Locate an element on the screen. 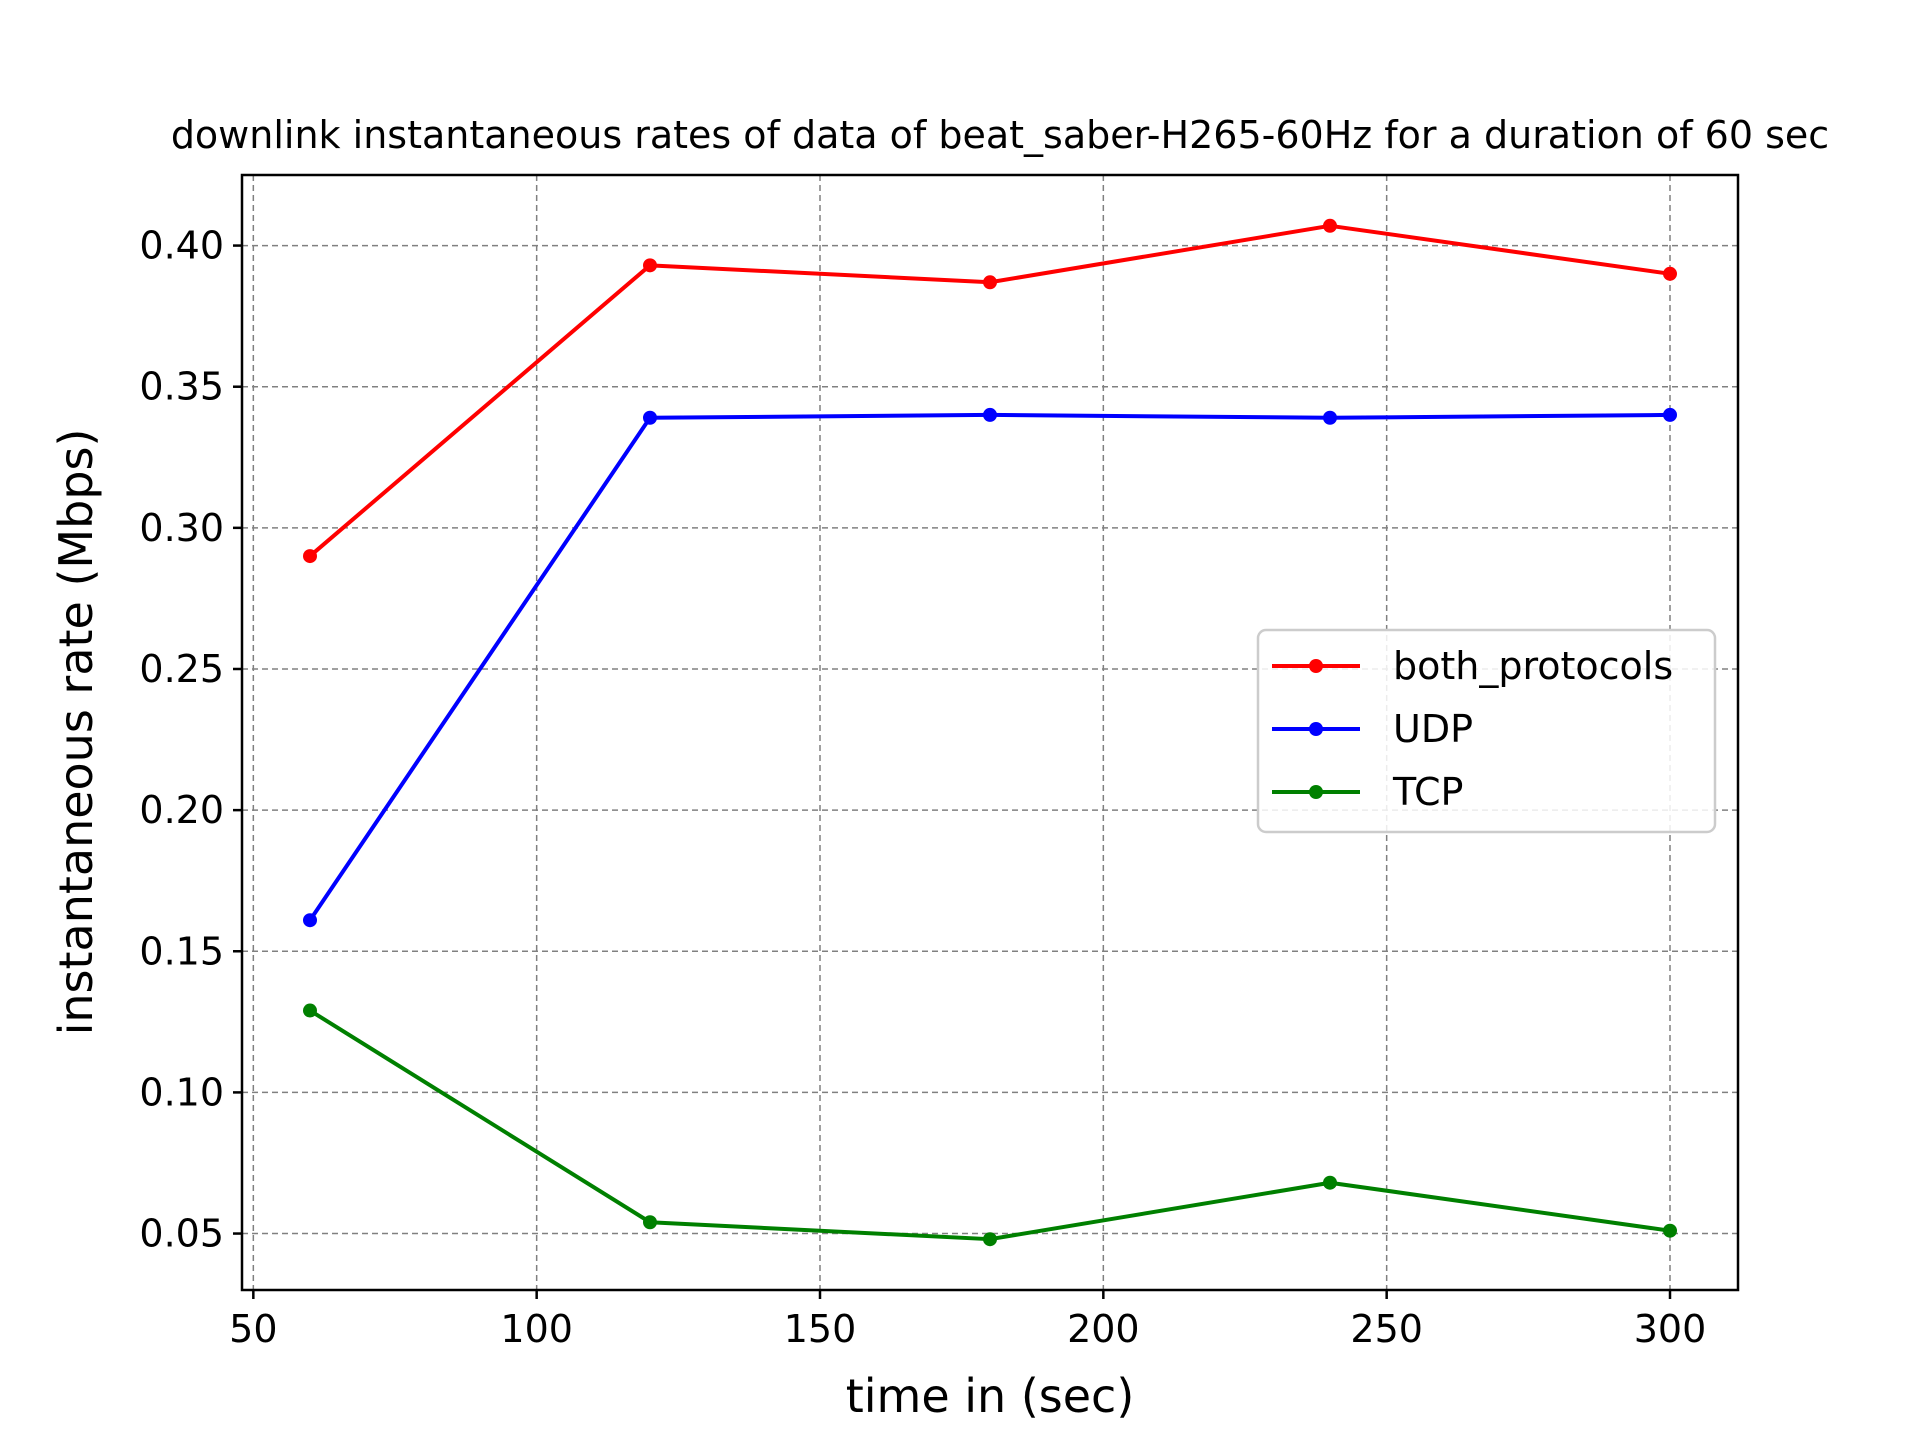  x-tick-label: 150 is located at coordinates (820, 1329).